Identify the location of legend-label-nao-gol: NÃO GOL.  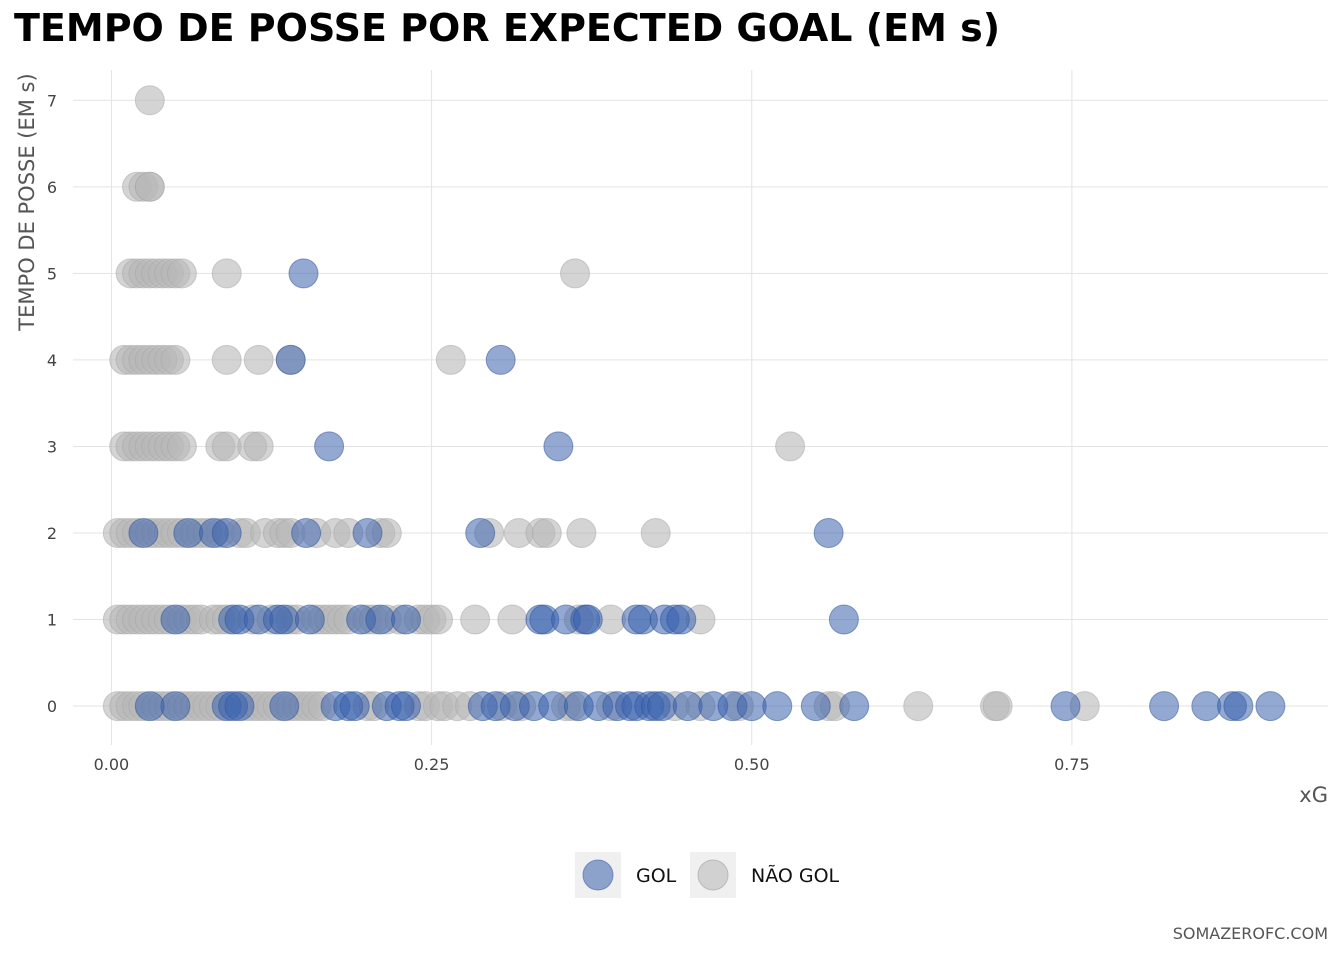
(795, 875).